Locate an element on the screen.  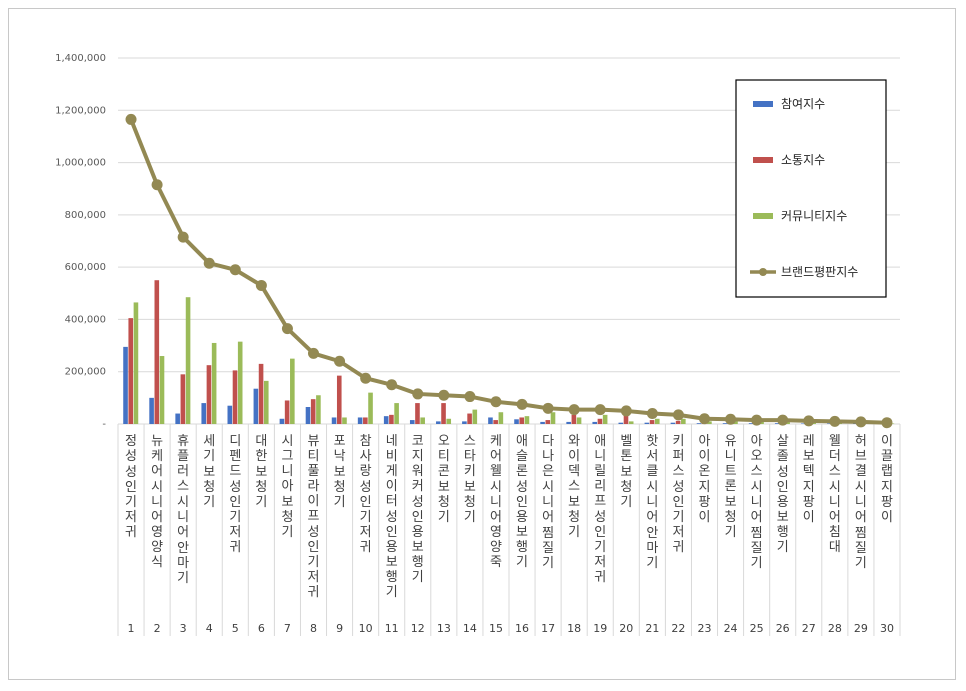
y-tick-label: - is located at coordinates (104, 424).